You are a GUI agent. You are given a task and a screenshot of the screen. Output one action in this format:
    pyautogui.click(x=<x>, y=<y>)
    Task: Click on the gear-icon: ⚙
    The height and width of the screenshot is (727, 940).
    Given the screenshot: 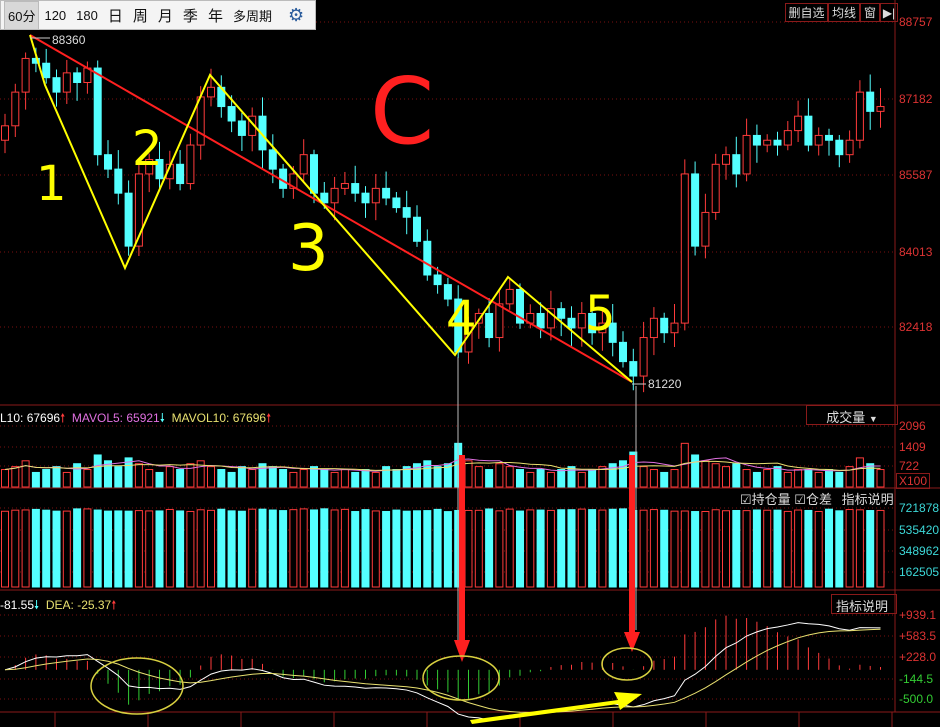 What is the action you would take?
    pyautogui.click(x=296, y=14)
    